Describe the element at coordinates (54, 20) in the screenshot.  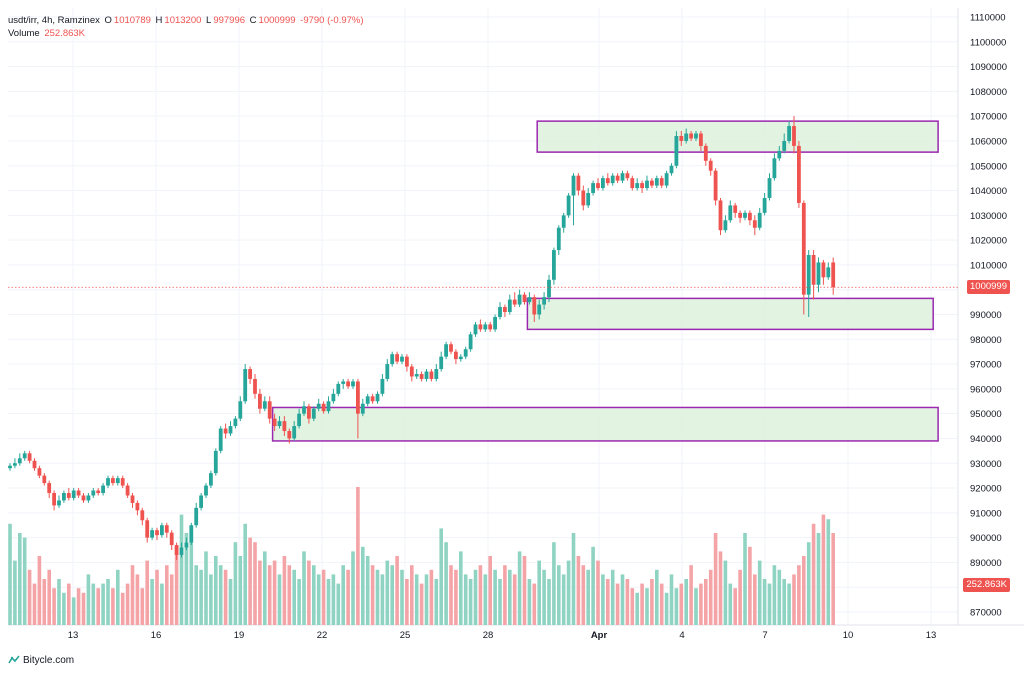
I see `symbol-label: usdt/irr, 4h, Ramzinex` at that location.